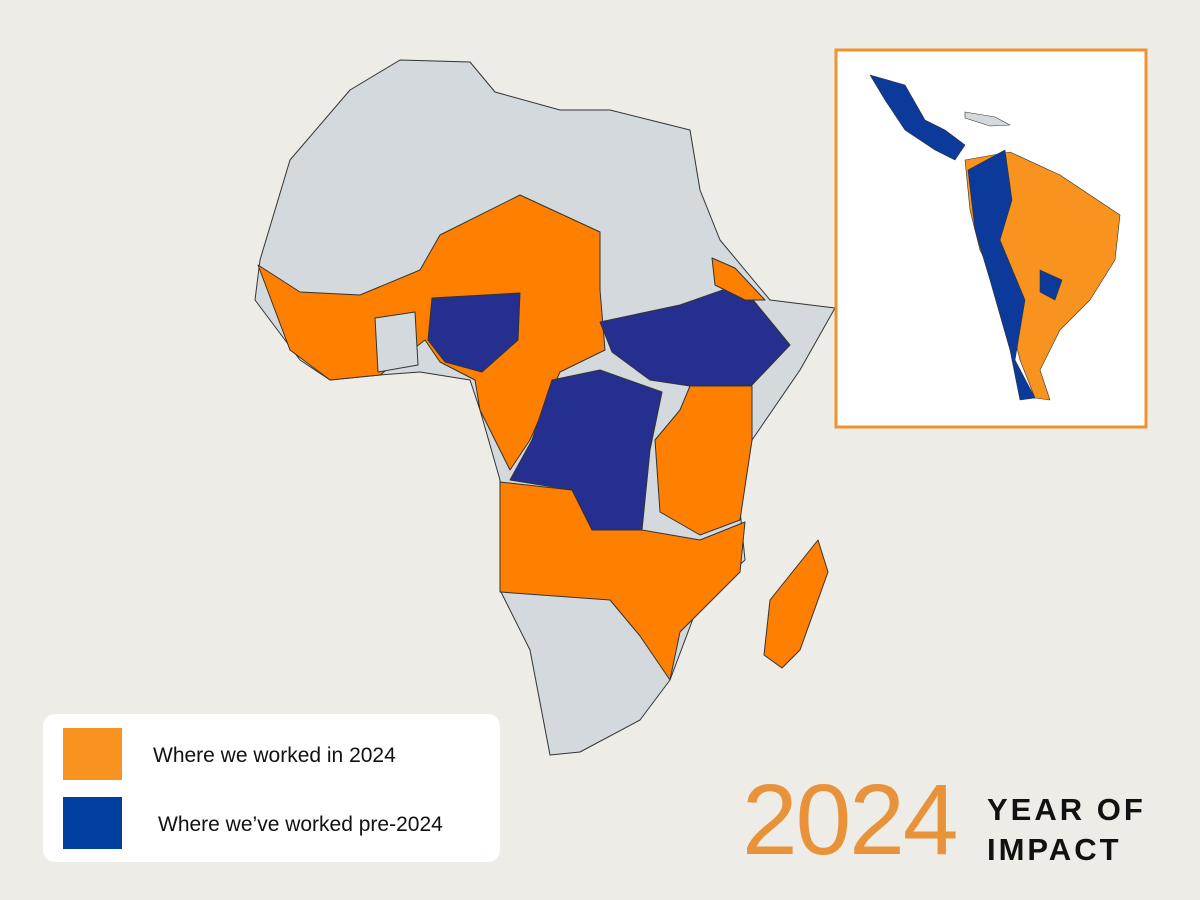 The height and width of the screenshot is (900, 1200). Describe the element at coordinates (850, 820) in the screenshot. I see `badge-year: 2024` at that location.